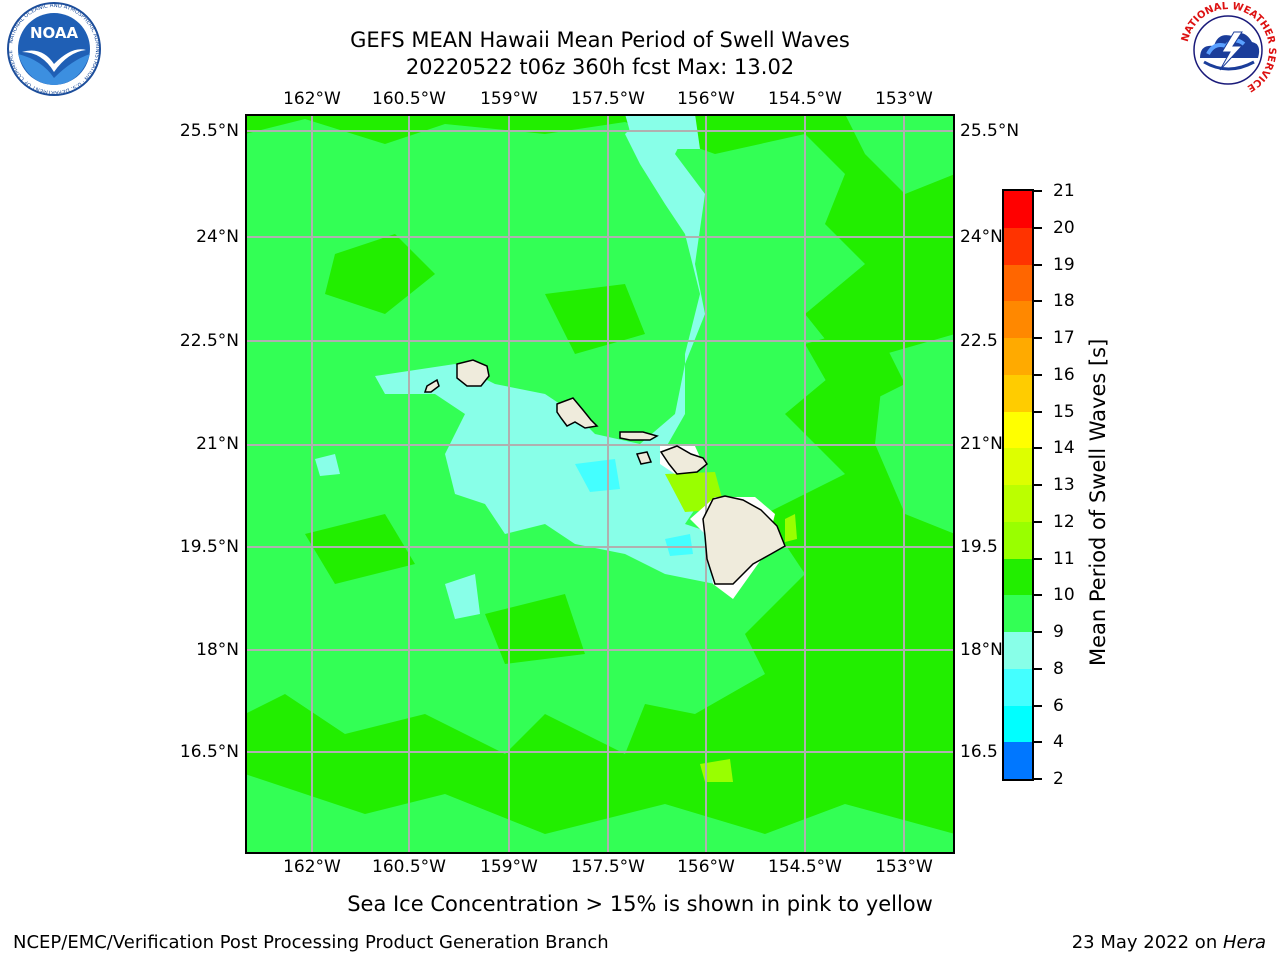 Image resolution: width=1280 pixels, height=960 pixels. What do you see at coordinates (577, 413) in the screenshot?
I see `island-oahu` at bounding box center [577, 413].